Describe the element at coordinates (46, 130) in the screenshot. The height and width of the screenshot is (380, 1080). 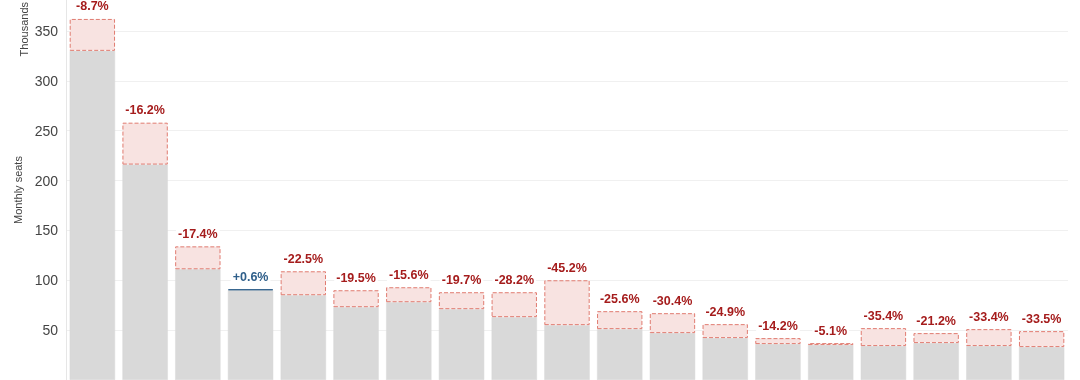
I see `y-tick-label: 250` at that location.